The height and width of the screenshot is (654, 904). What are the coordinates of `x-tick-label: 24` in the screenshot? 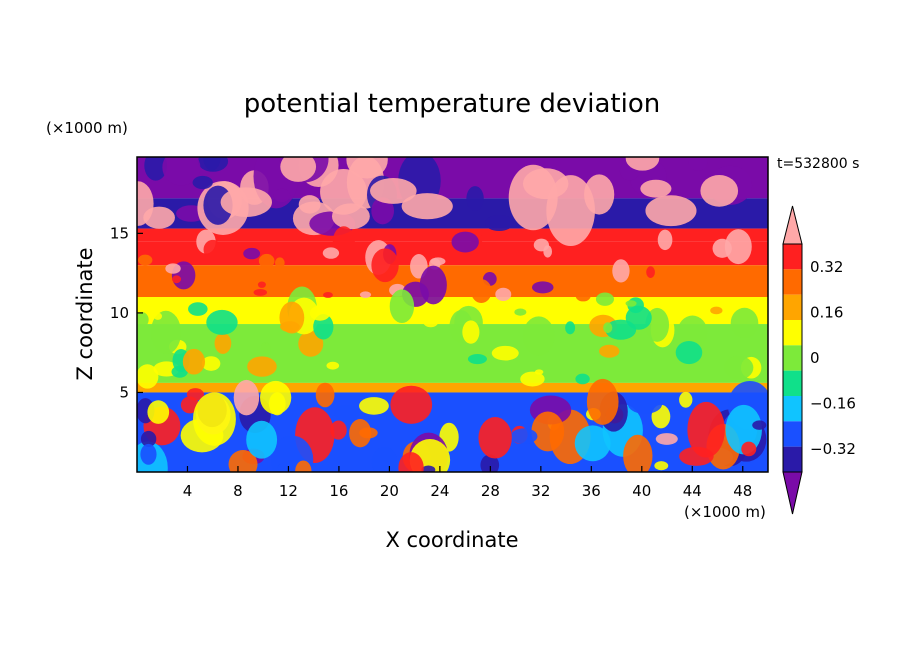 It's located at (439, 491).